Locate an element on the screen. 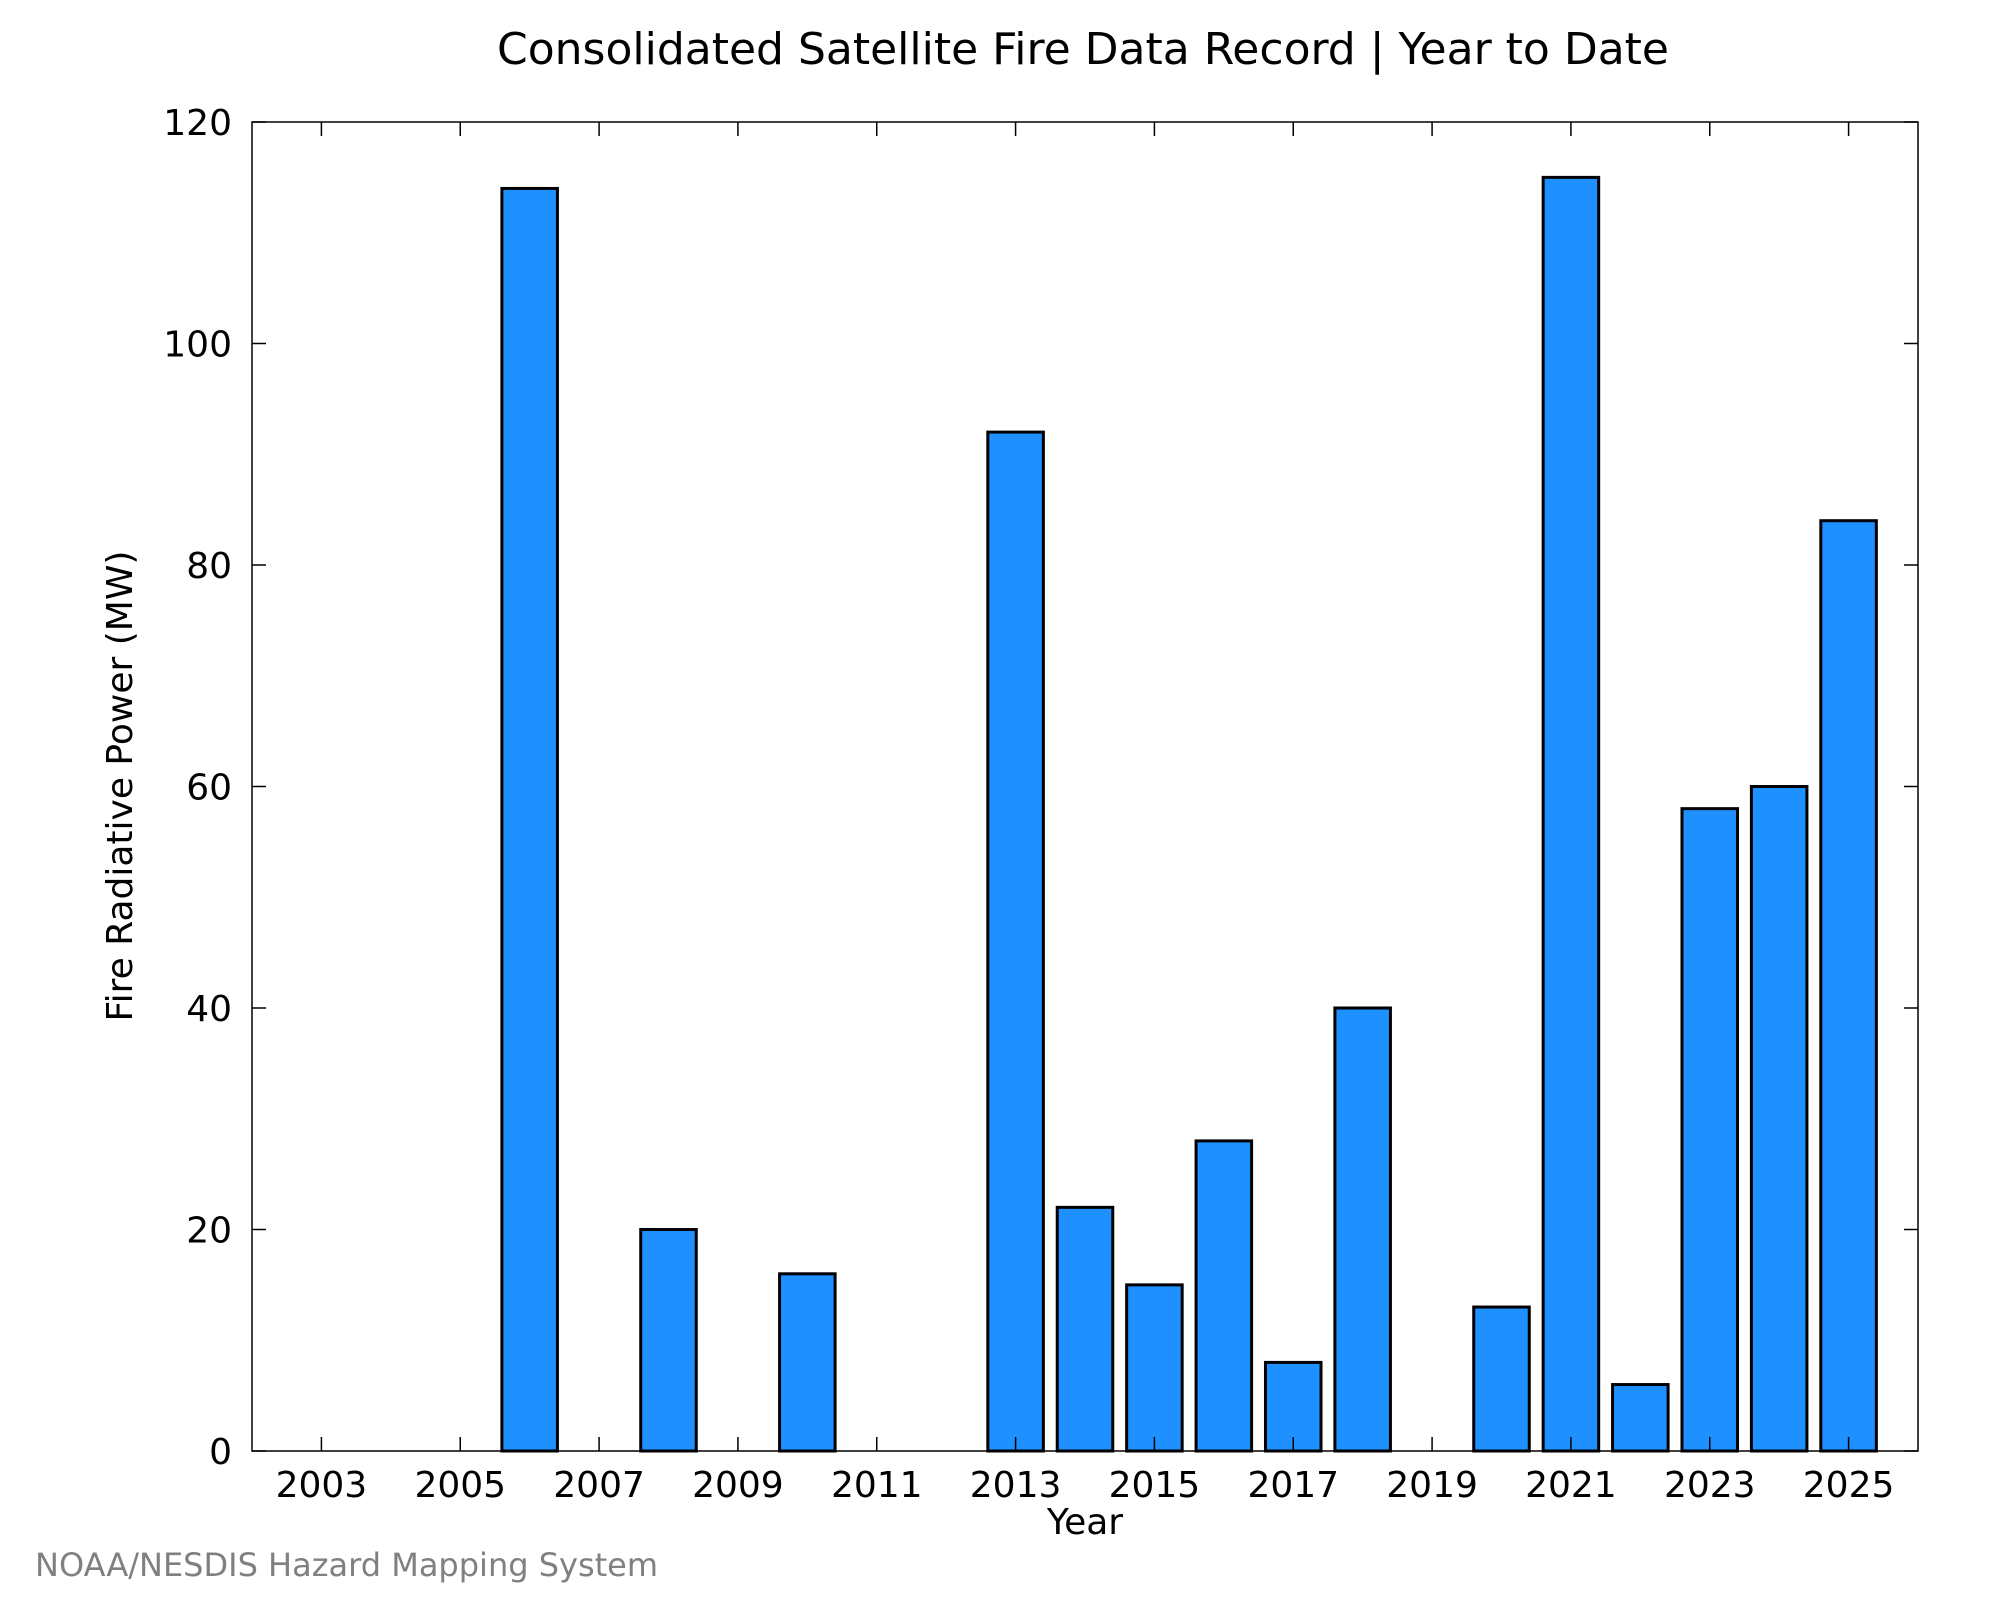 This screenshot has width=2000, height=1600. bar-2025 is located at coordinates (1848, 986).